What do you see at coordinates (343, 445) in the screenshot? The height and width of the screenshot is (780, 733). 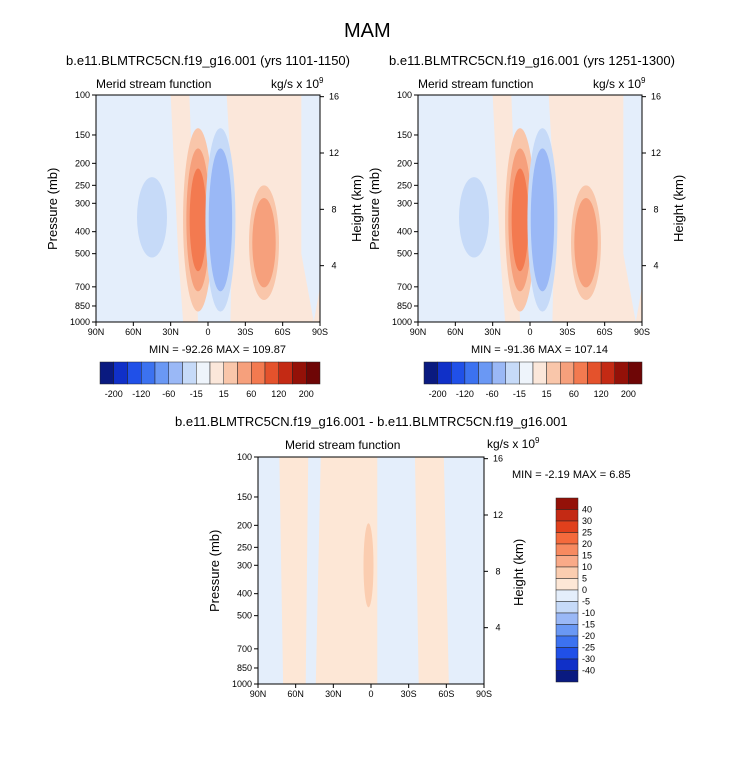 I see `panel3-left-label: Merid stream function` at bounding box center [343, 445].